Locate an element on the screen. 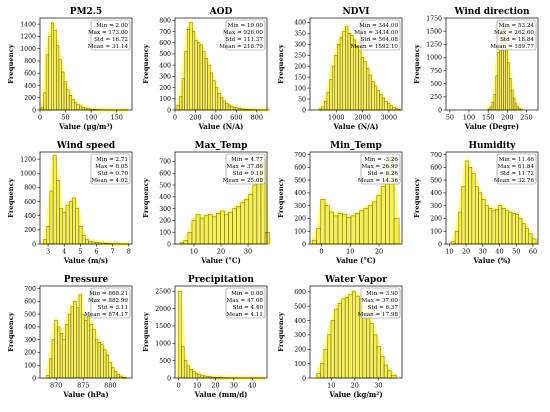 The image size is (550, 412). y-tick-label: 500 is located at coordinates (30, 314).